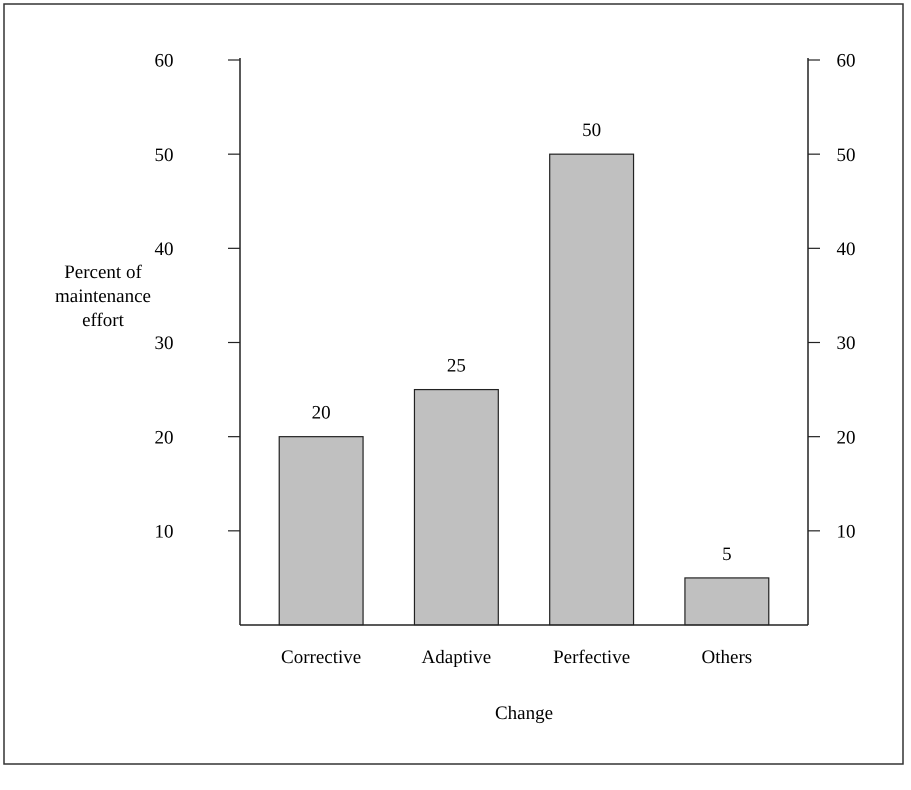 The height and width of the screenshot is (790, 911). I want to click on data-label: 20, so click(321, 413).